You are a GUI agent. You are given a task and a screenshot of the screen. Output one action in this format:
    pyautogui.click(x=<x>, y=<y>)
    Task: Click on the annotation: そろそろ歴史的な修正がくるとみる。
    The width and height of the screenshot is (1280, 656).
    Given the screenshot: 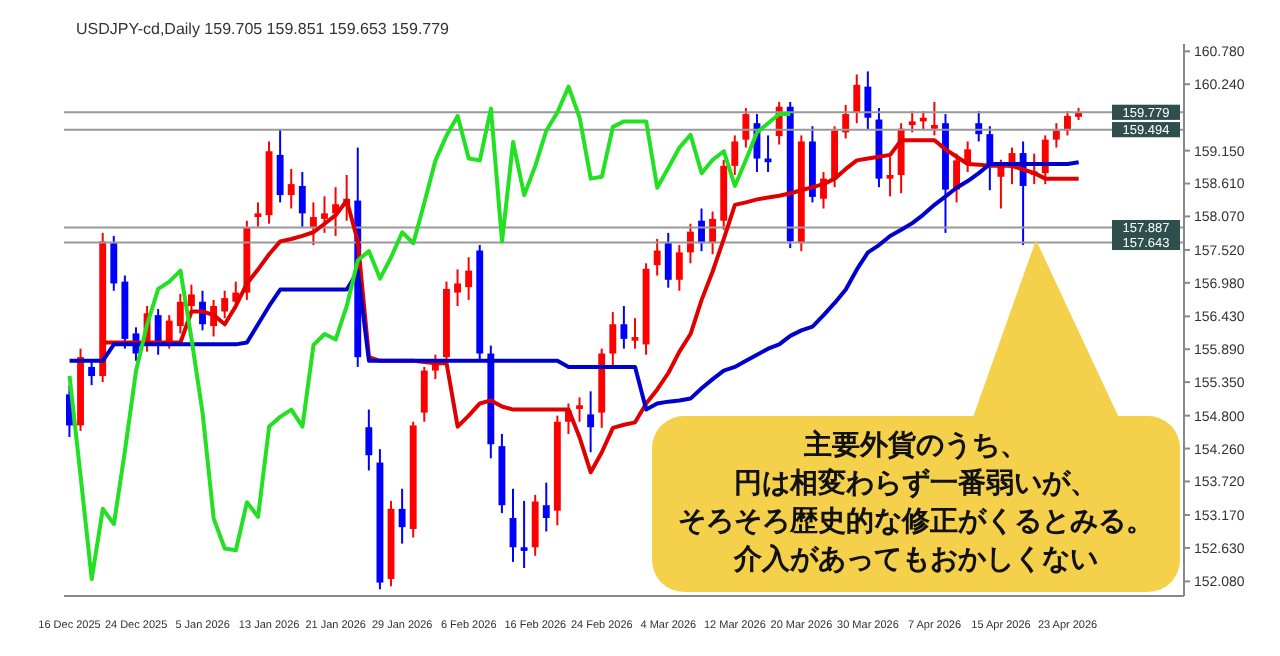 What is the action you would take?
    pyautogui.click(x=916, y=523)
    